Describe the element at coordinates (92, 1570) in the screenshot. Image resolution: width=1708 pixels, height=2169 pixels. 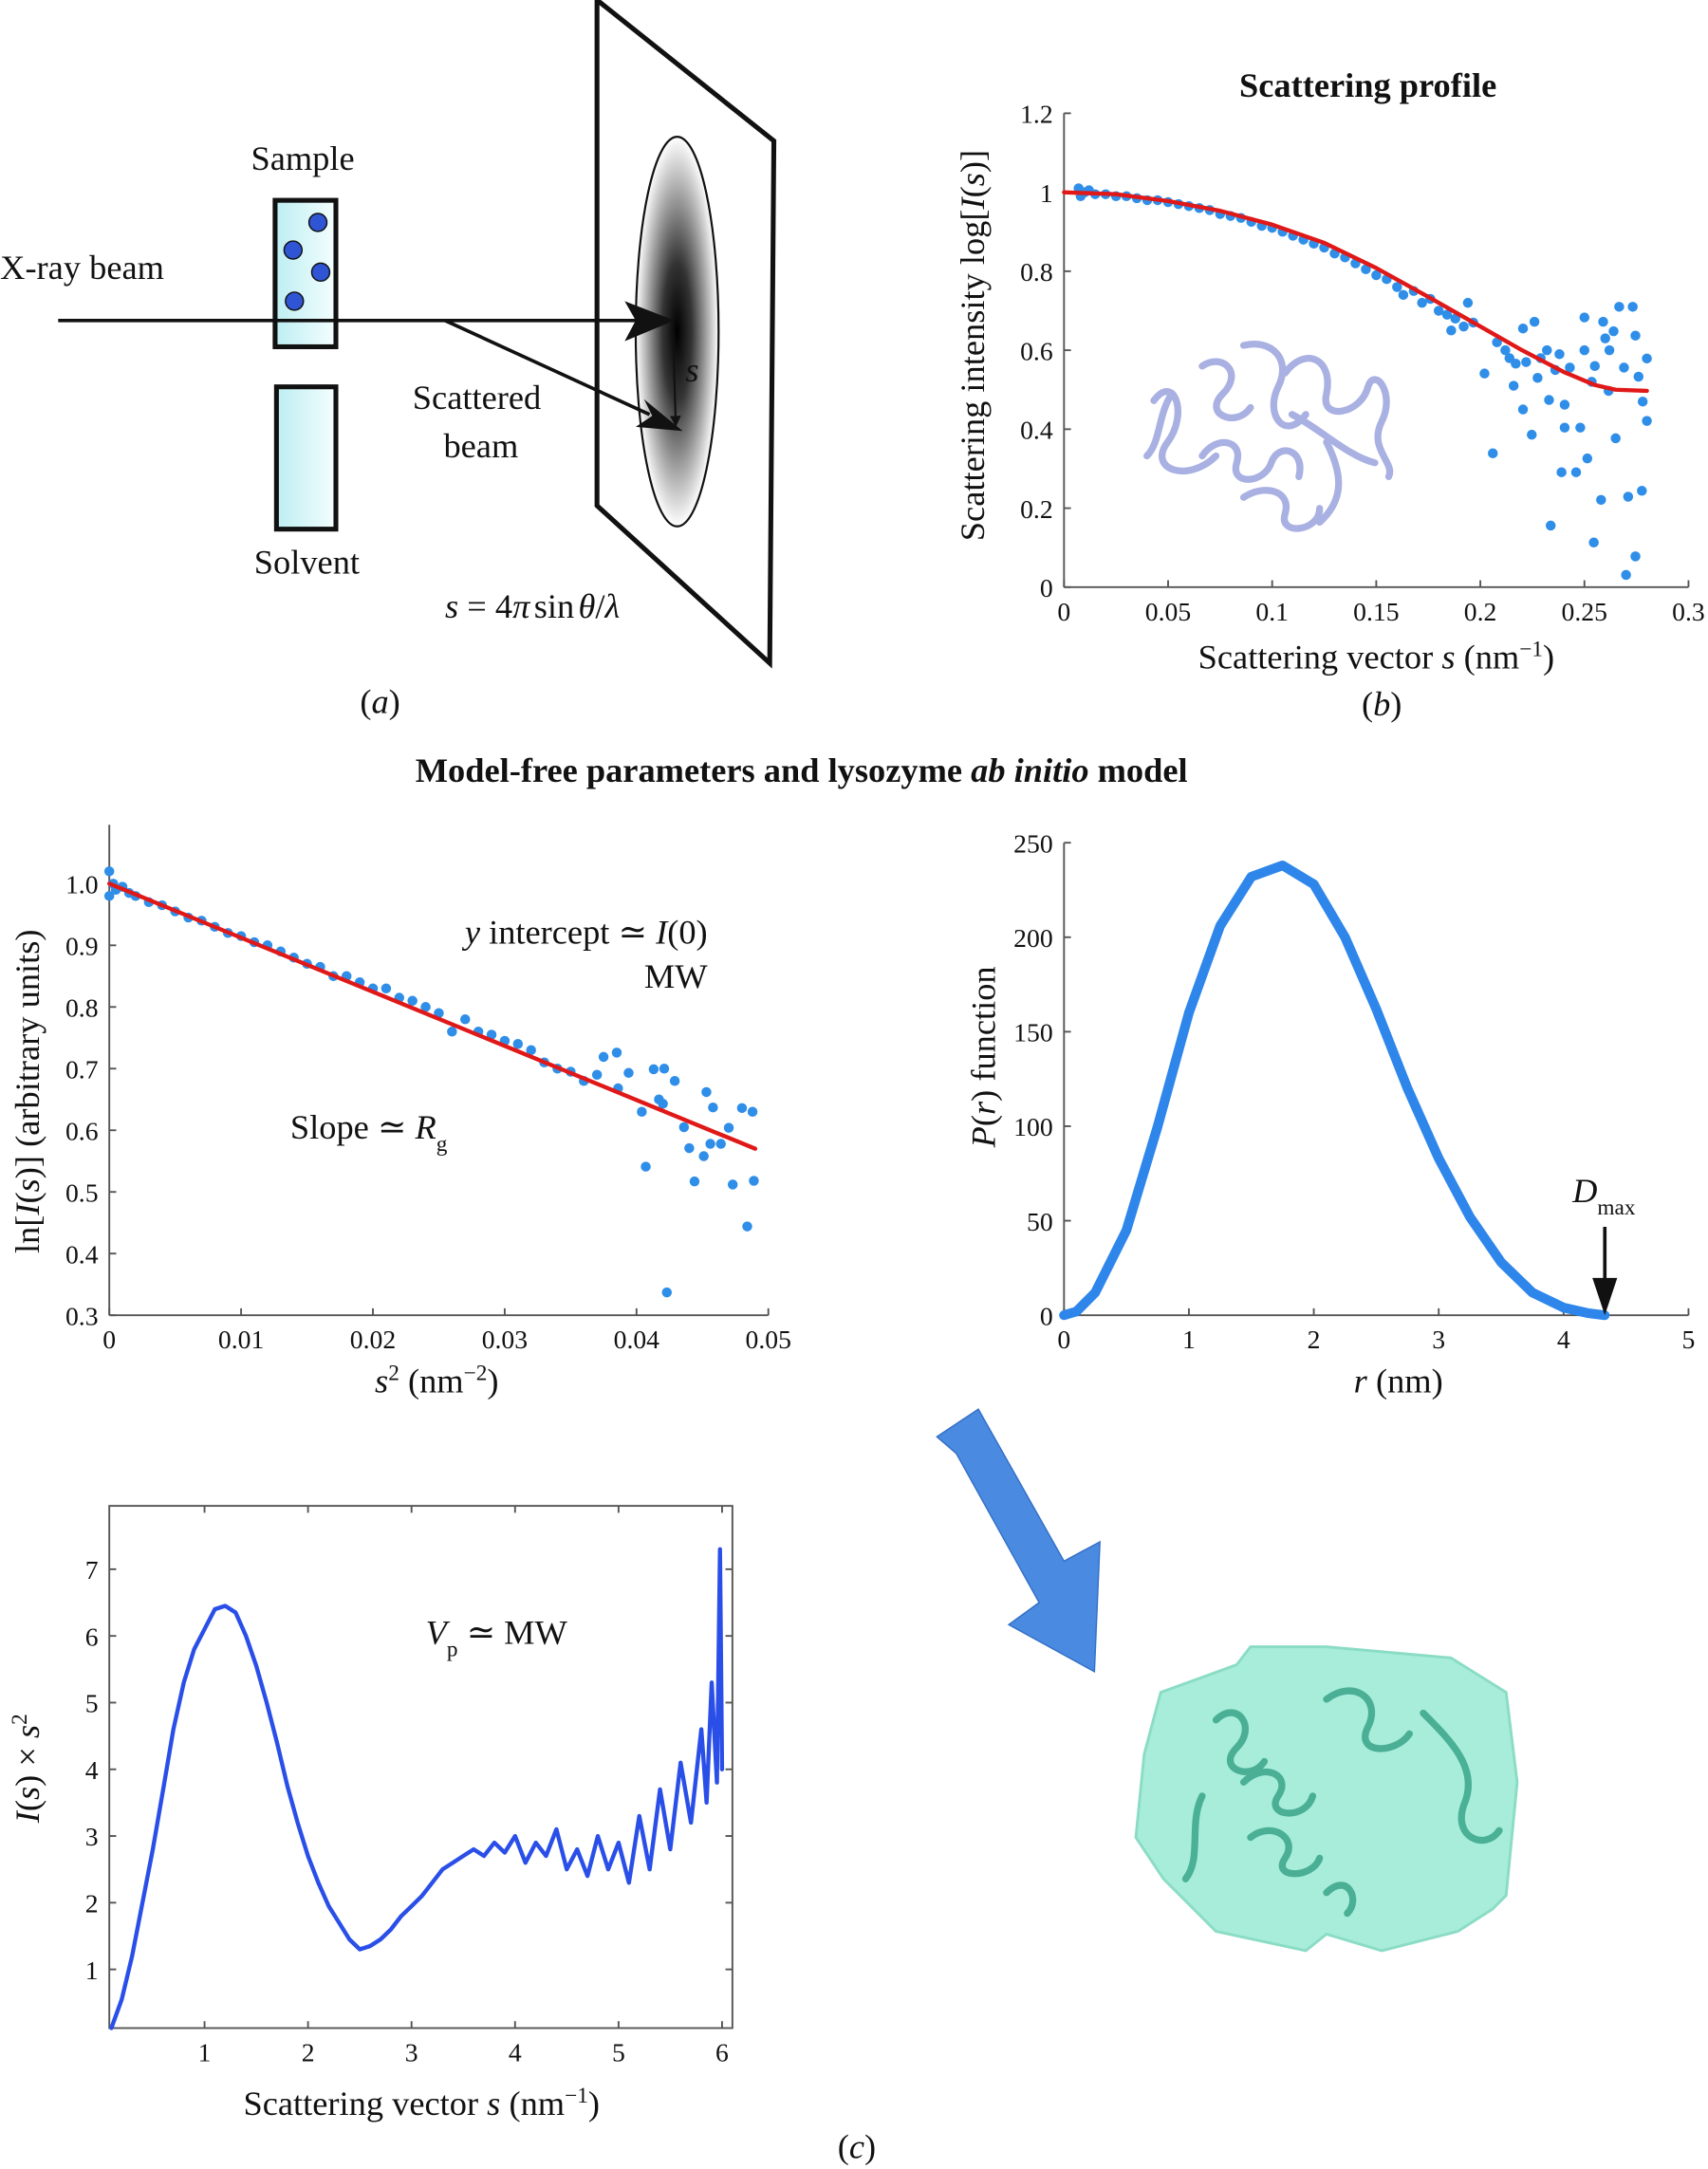
I see `y-tick-label: 7` at that location.